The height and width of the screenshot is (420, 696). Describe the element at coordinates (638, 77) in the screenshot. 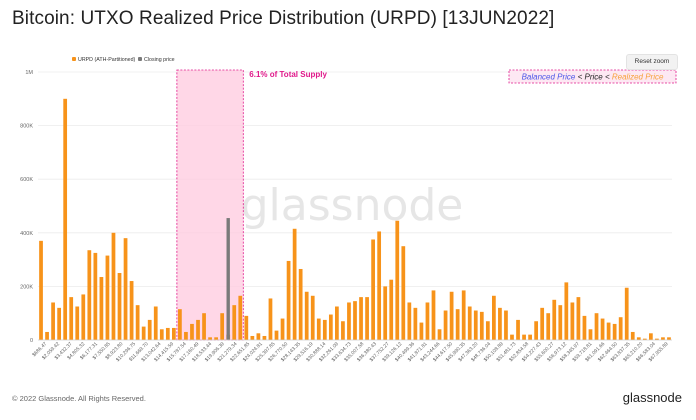

I see `annotation-part3: Realized Price` at that location.